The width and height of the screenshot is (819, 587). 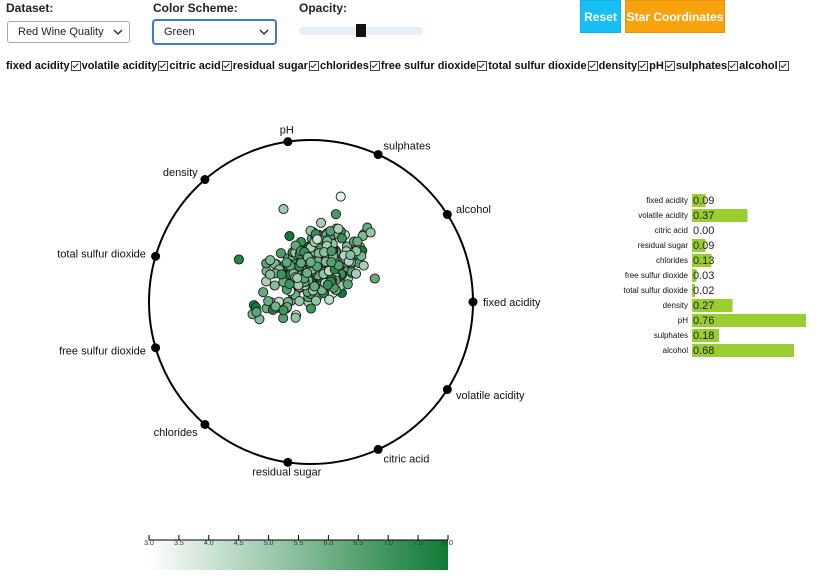 What do you see at coordinates (149, 543) in the screenshot?
I see `legend-tick-label: 3.0` at bounding box center [149, 543].